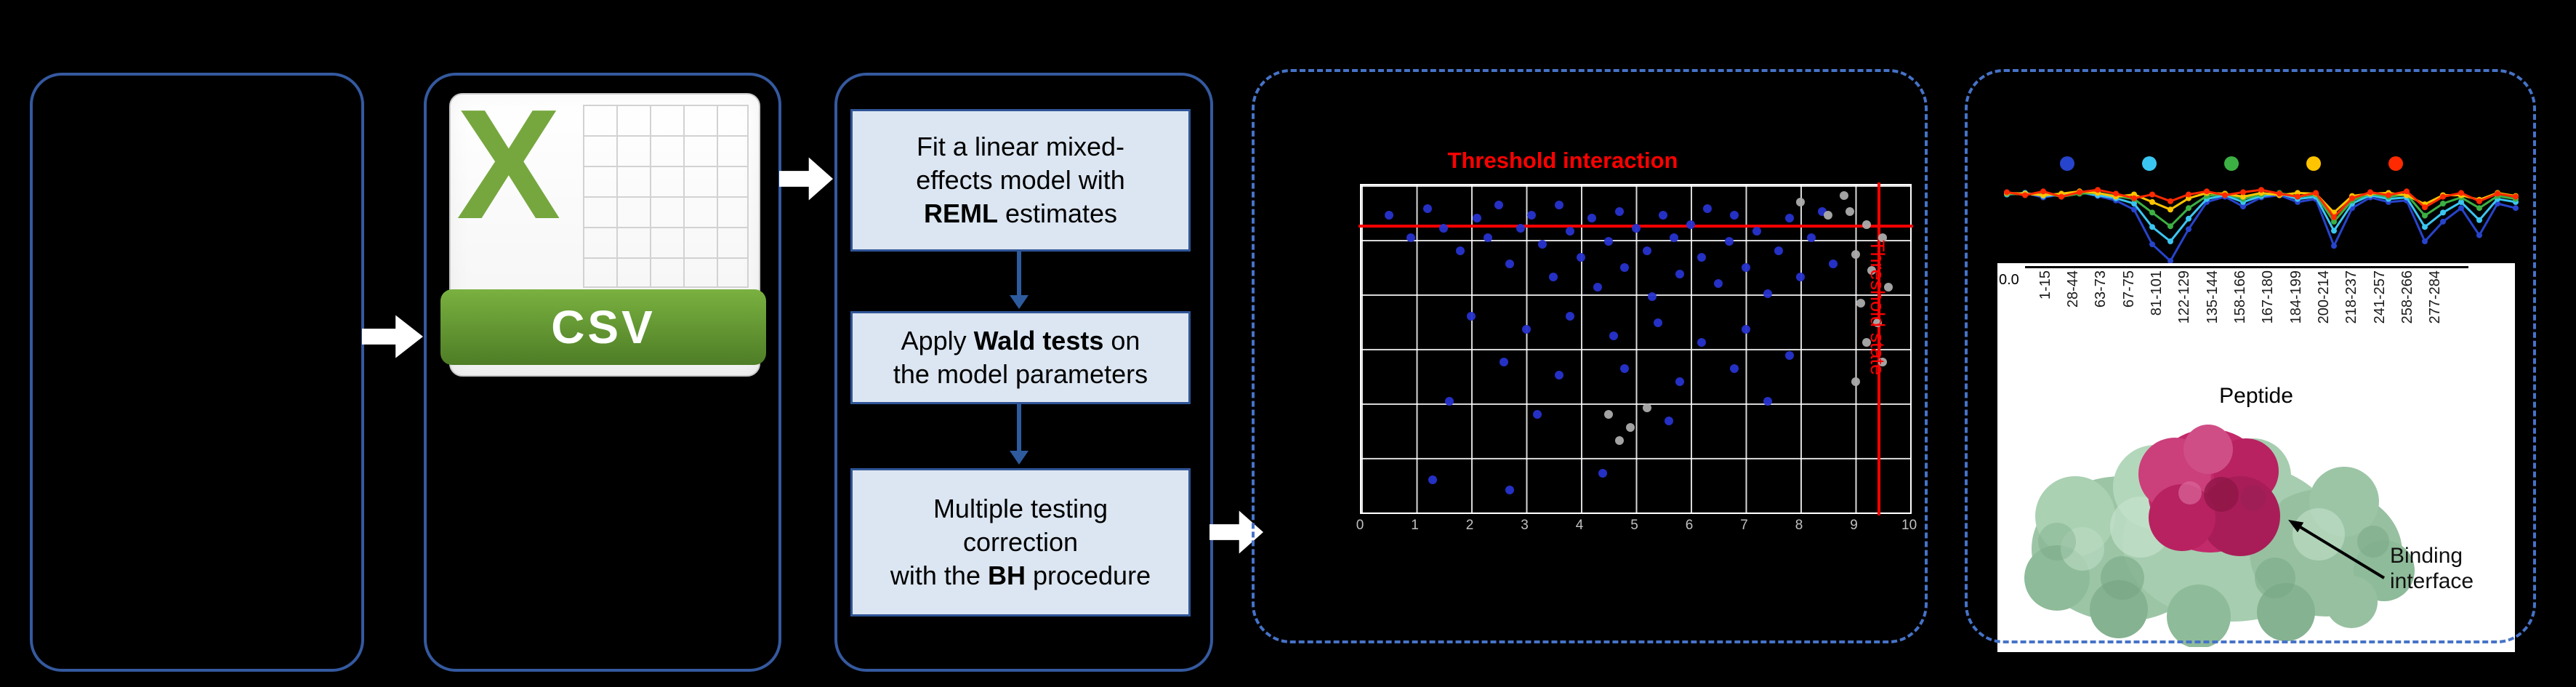 This screenshot has width=2576, height=687. What do you see at coordinates (2009, 280) in the screenshot?
I see `uptake-ytick-label: 0.0` at bounding box center [2009, 280].